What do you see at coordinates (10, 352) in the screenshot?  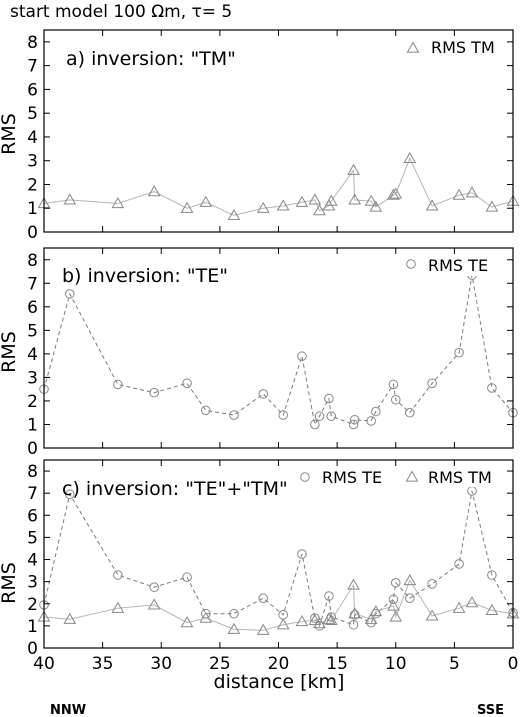 I see `panel-b-ylabel: RMS` at bounding box center [10, 352].